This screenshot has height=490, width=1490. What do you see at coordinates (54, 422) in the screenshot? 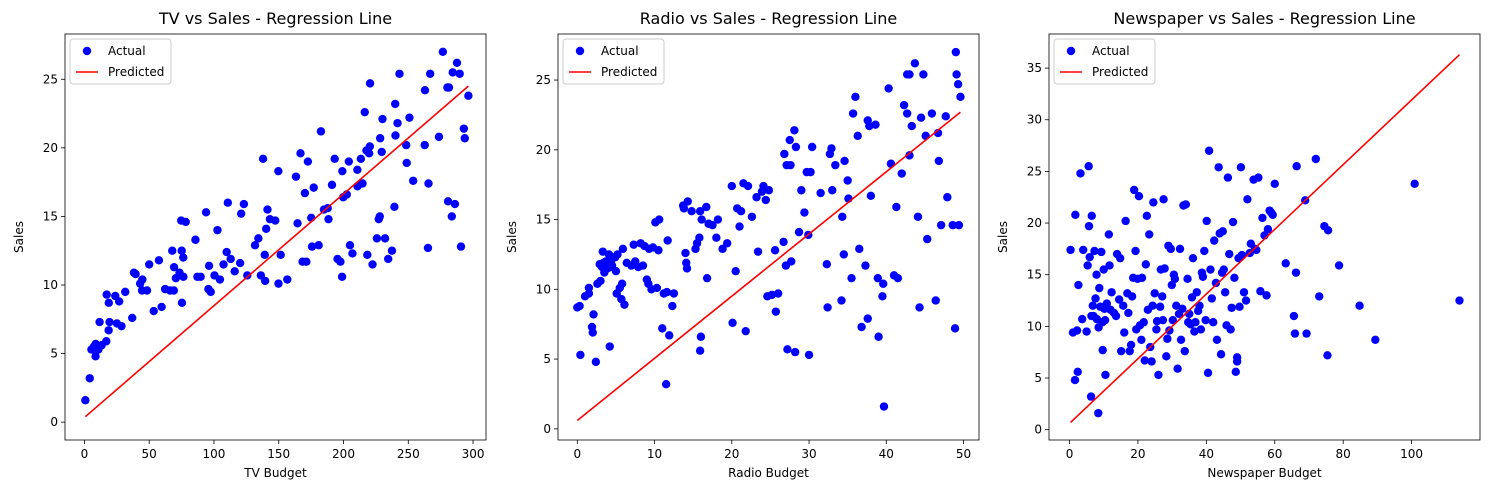
I see `y-tick-label: 0` at bounding box center [54, 422].